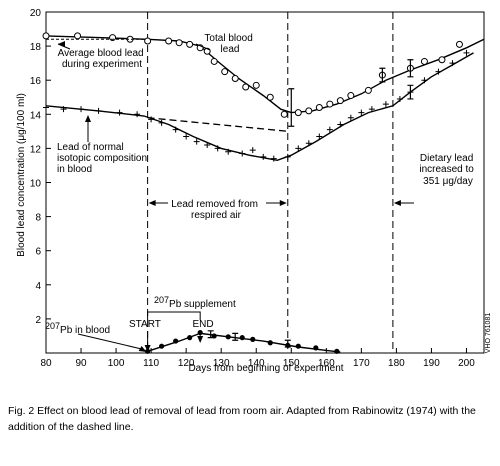  Describe the element at coordinates (142, 349) in the screenshot. I see `pb-blood-arrowhead` at that location.